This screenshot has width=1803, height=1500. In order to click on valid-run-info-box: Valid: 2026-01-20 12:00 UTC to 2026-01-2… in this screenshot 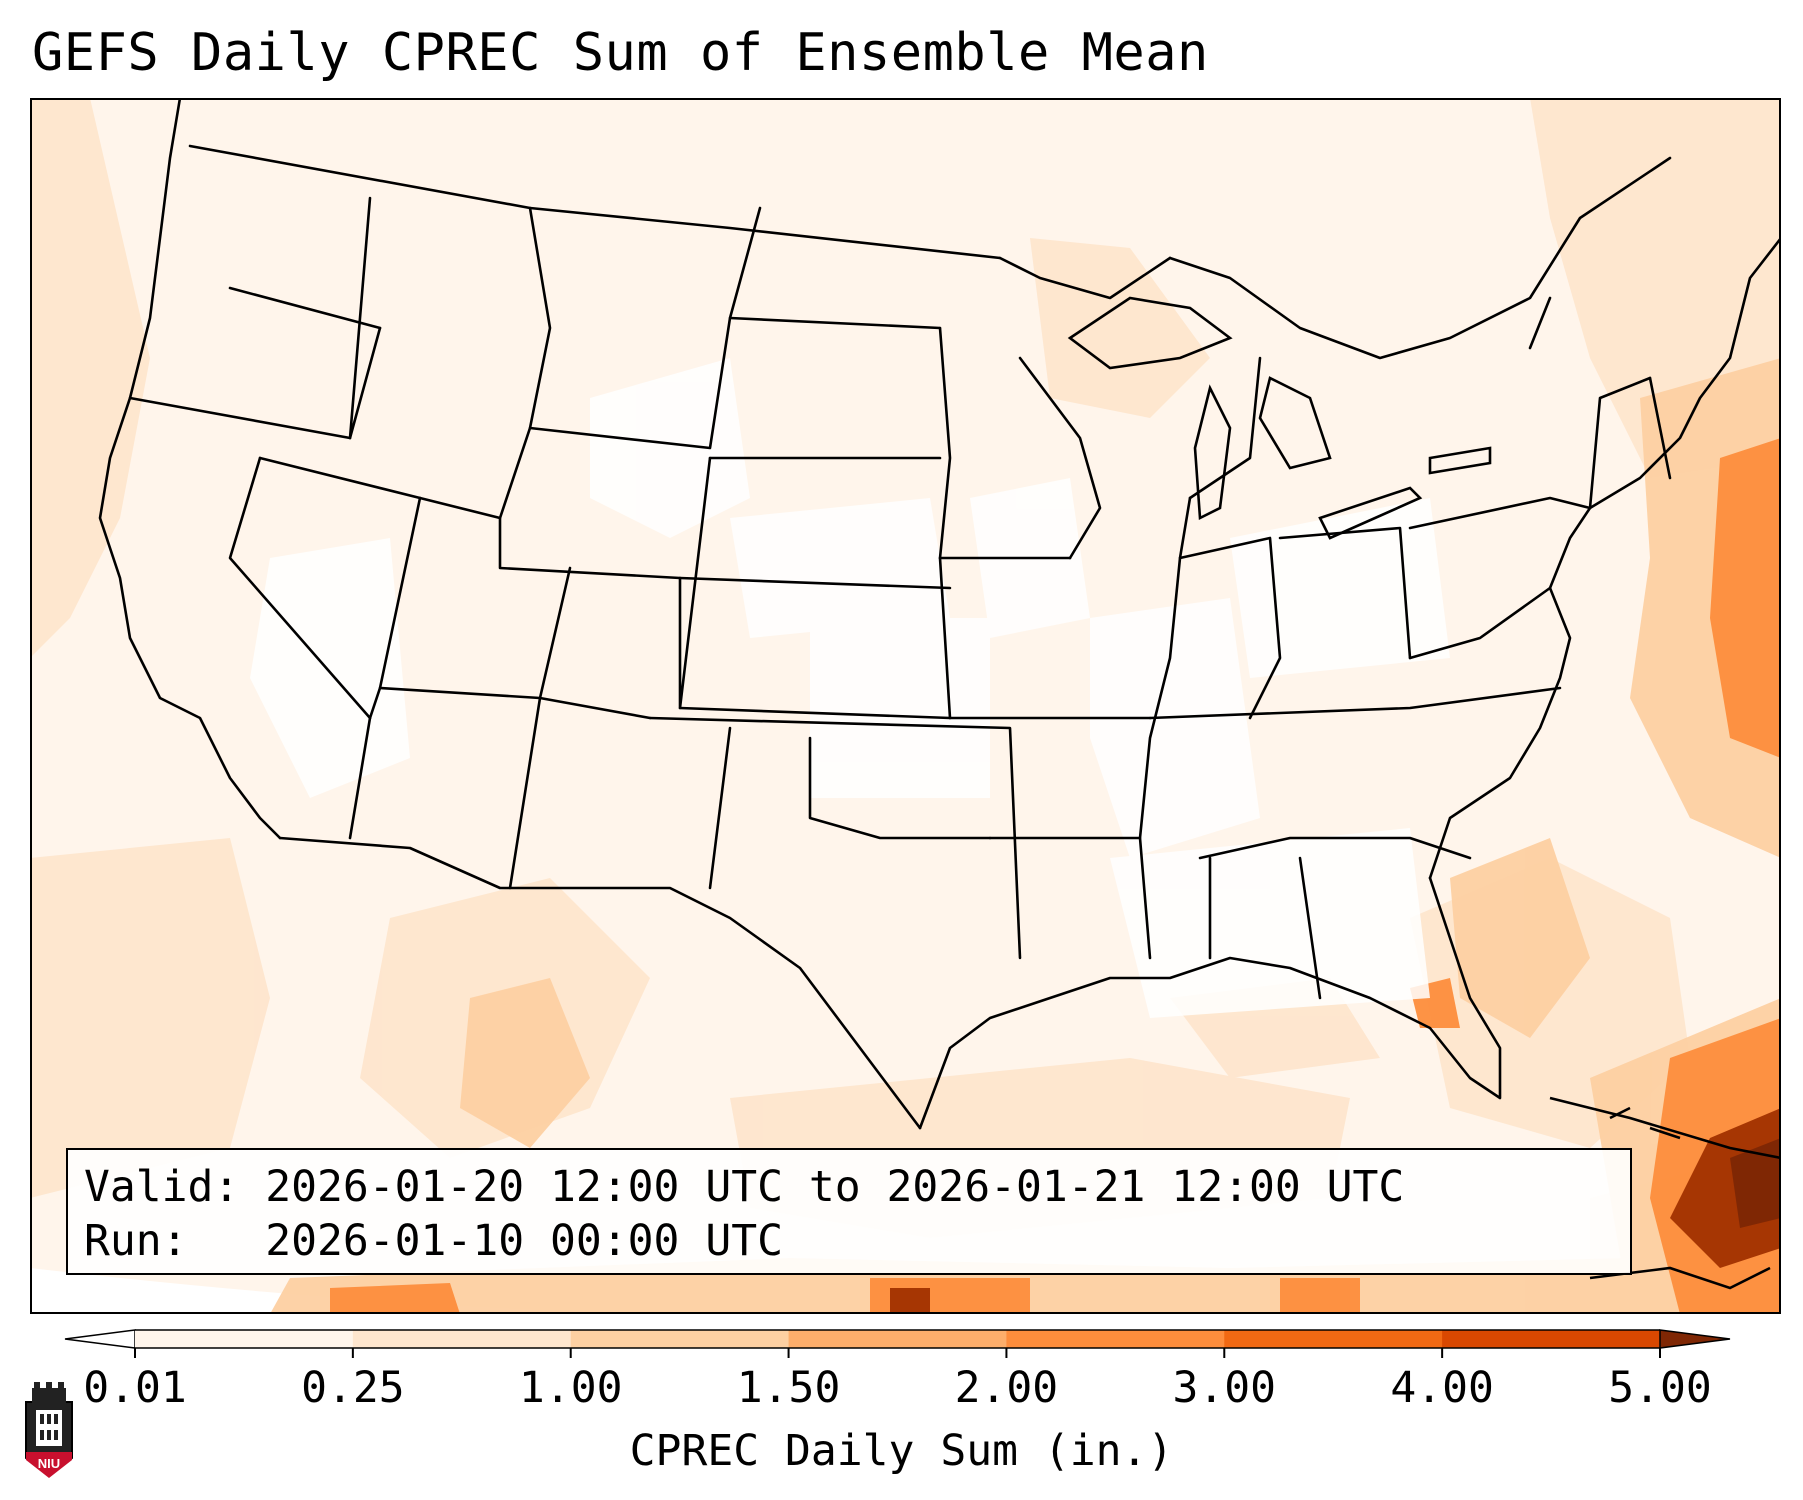, I will do `click(849, 1211)`.